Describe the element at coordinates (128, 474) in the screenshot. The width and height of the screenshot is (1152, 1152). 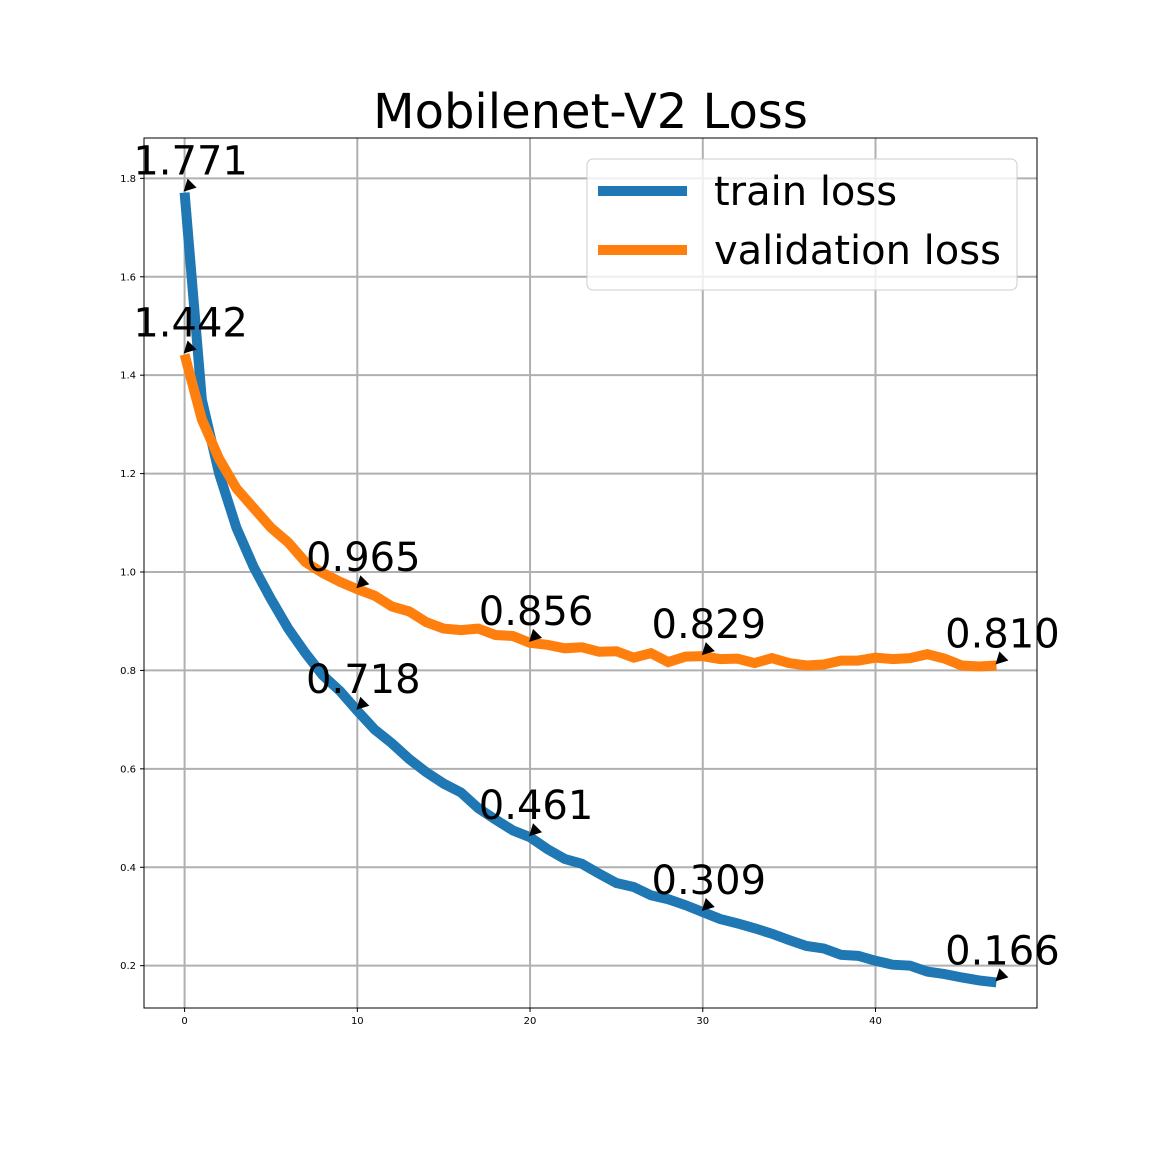
I see `y-tick-label: 1.2` at that location.